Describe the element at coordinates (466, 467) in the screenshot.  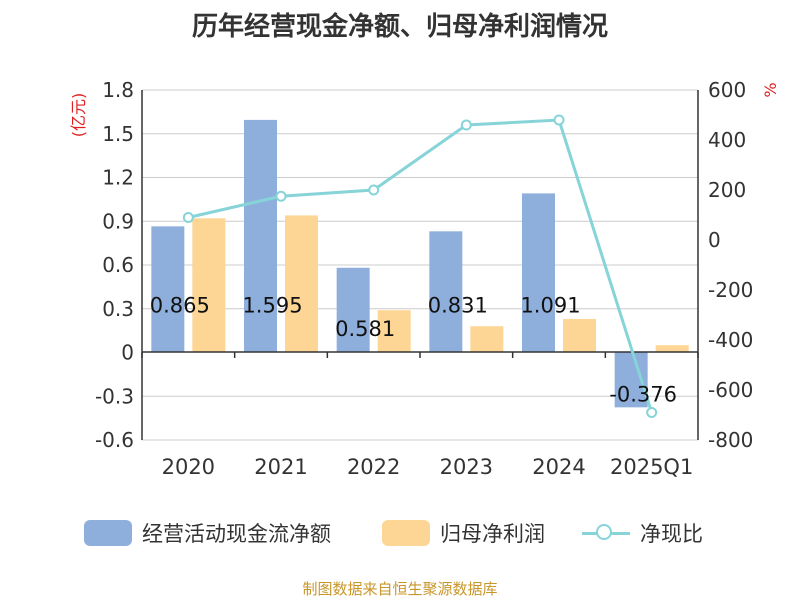
I see `x-tick-label: 2023` at that location.